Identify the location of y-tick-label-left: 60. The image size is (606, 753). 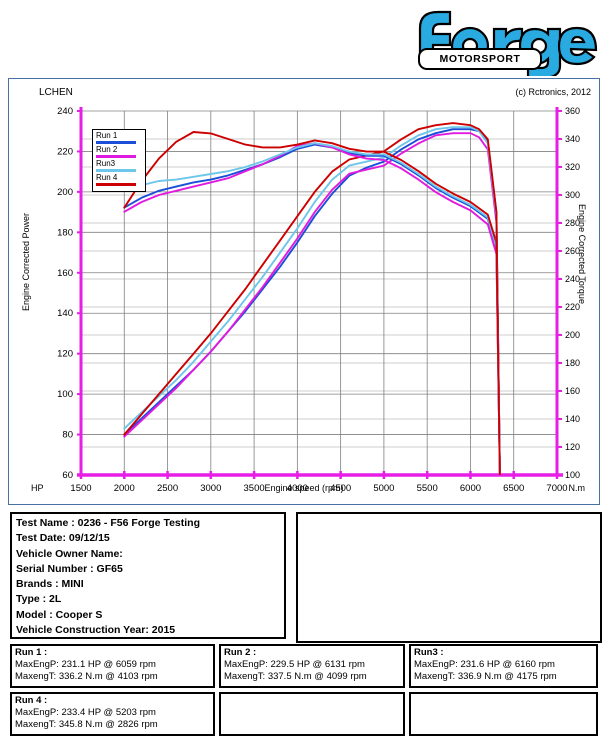
(67, 475).